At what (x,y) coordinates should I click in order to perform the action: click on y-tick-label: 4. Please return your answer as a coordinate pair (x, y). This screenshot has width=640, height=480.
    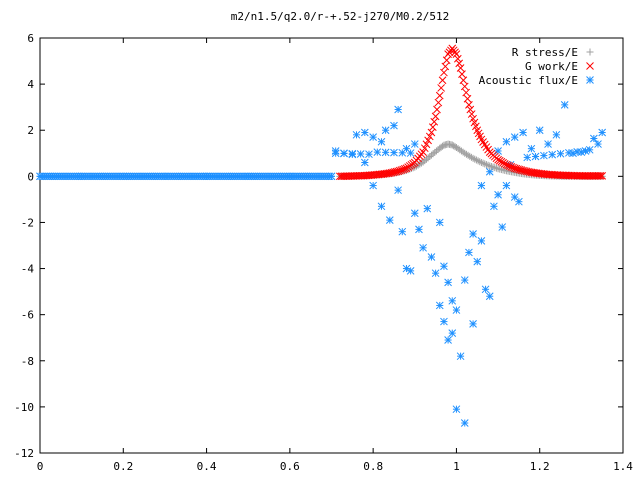
    Looking at the image, I should click on (30, 84).